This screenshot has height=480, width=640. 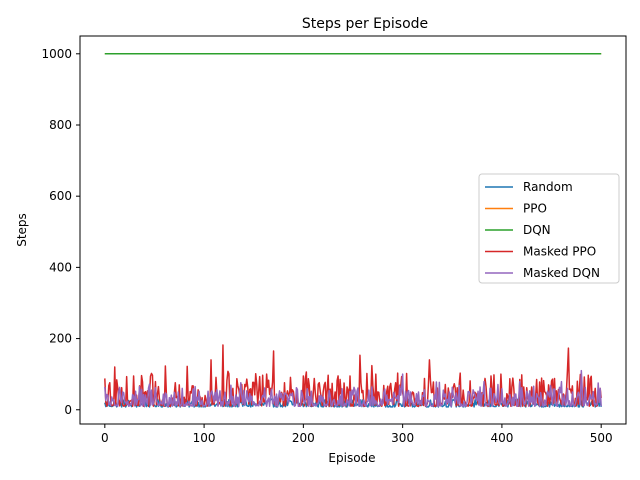 I want to click on legend-label-masked-dqn: Masked DQN, so click(x=561, y=273).